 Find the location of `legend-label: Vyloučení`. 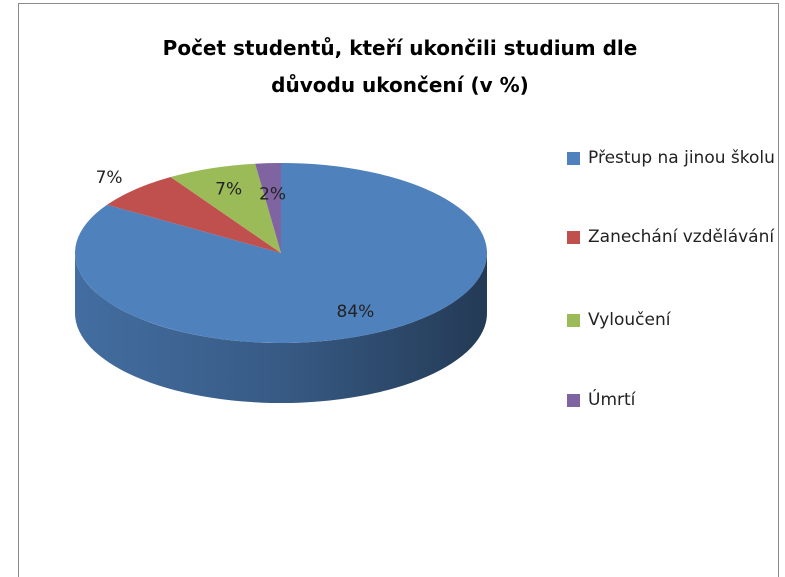

legend-label: Vyloučení is located at coordinates (629, 320).